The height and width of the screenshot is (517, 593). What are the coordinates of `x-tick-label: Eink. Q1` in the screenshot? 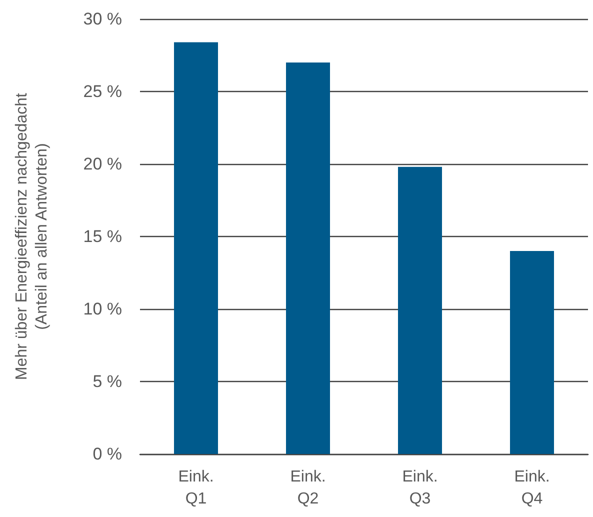 It's located at (196, 488).